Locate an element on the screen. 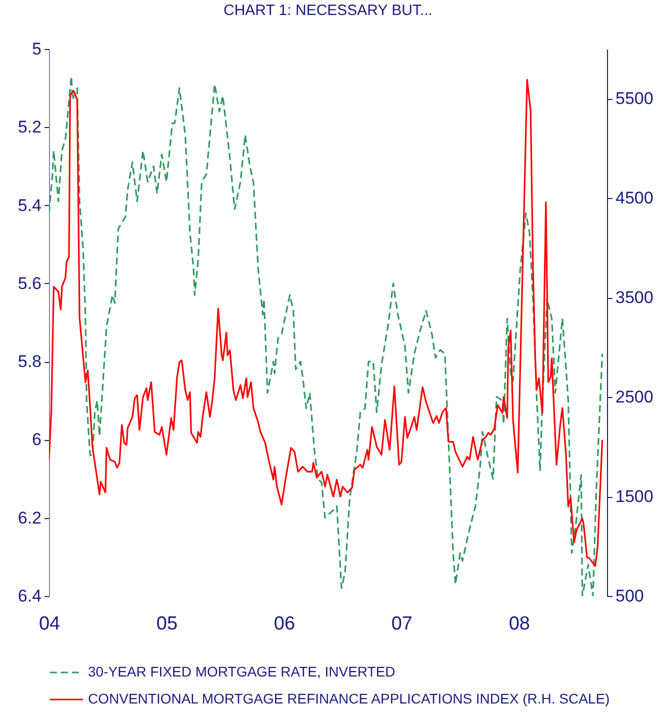 This screenshot has width=659, height=720. x-tick-label: 08 is located at coordinates (519, 624).